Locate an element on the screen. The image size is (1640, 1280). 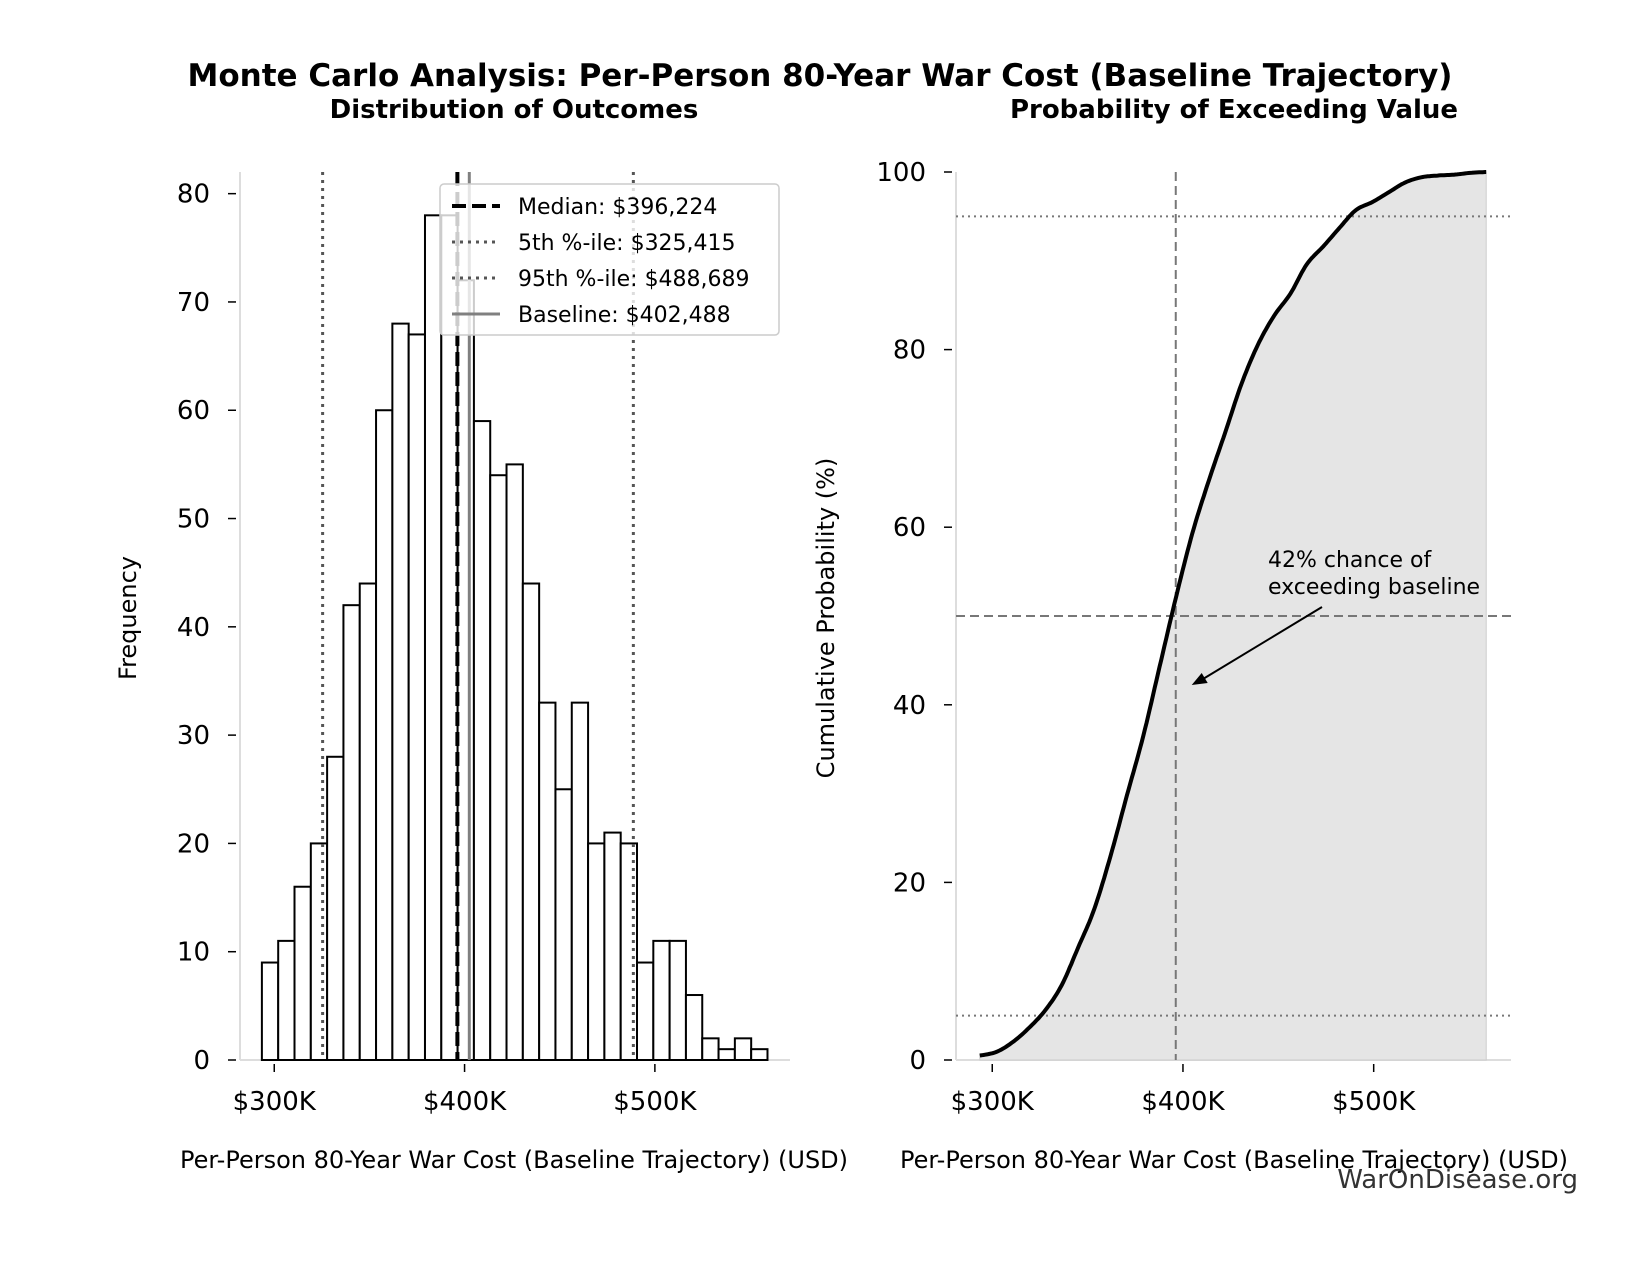
y-tick-label: 30 is located at coordinates (193, 736).